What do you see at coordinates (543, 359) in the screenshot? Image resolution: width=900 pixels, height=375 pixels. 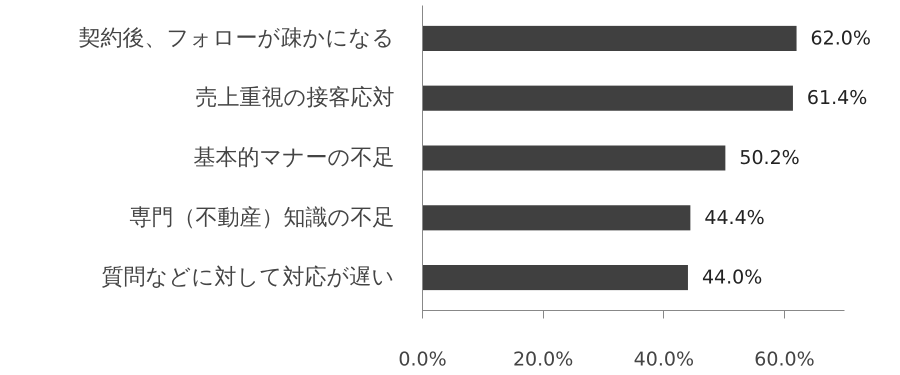 I see `x-tick-label: 20.0%` at bounding box center [543, 359].